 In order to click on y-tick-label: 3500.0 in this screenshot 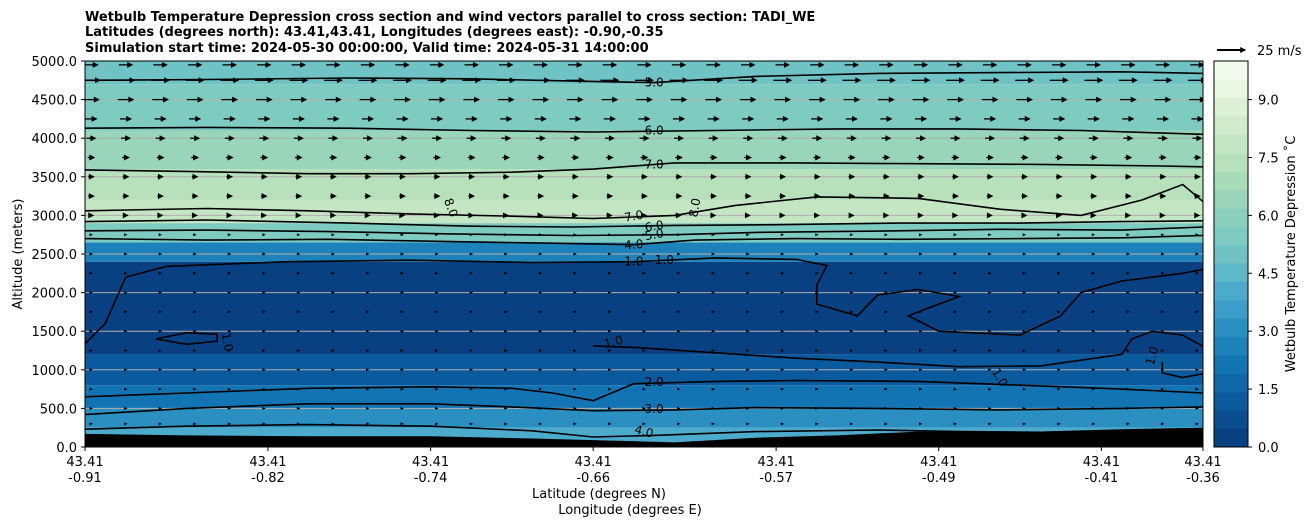, I will do `click(55, 178)`.